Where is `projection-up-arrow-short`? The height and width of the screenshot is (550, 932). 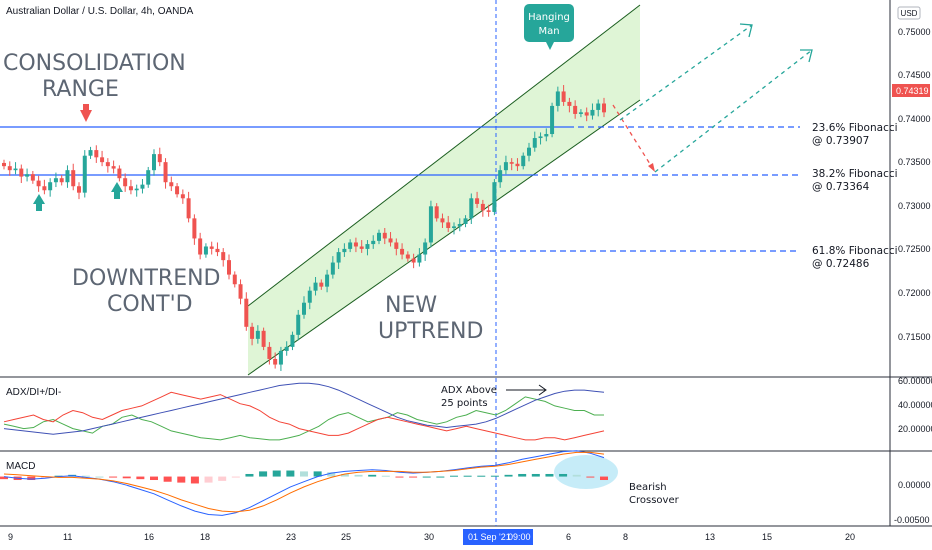
projection-up-arrow-short is located at coordinates (686, 72).